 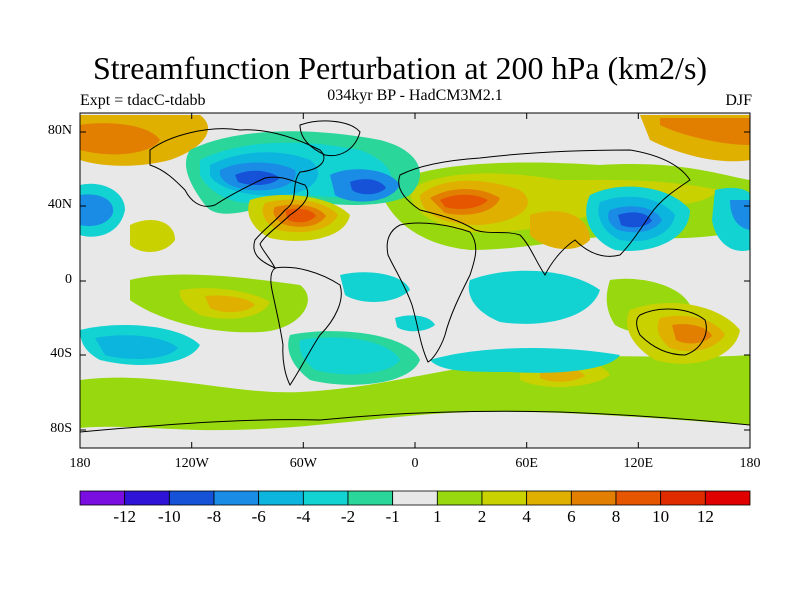 What do you see at coordinates (661, 516) in the screenshot?
I see `colorbar-label: 10` at bounding box center [661, 516].